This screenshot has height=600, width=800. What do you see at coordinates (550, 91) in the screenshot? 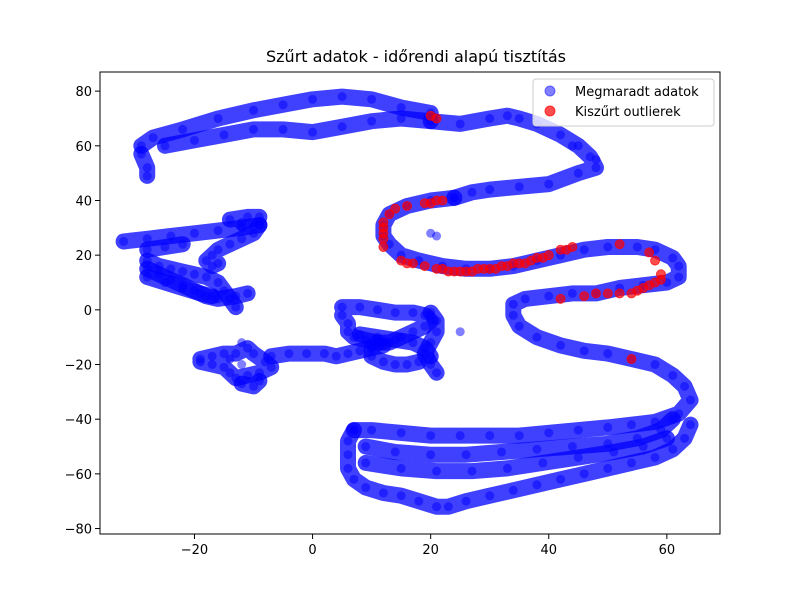
I see `legend-marker-kept` at bounding box center [550, 91].